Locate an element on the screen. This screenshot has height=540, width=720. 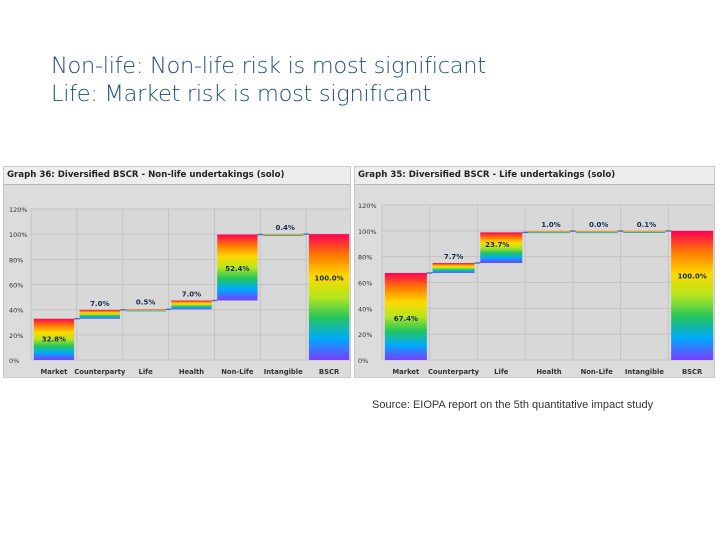
data-label: 1.0% is located at coordinates (550, 225).